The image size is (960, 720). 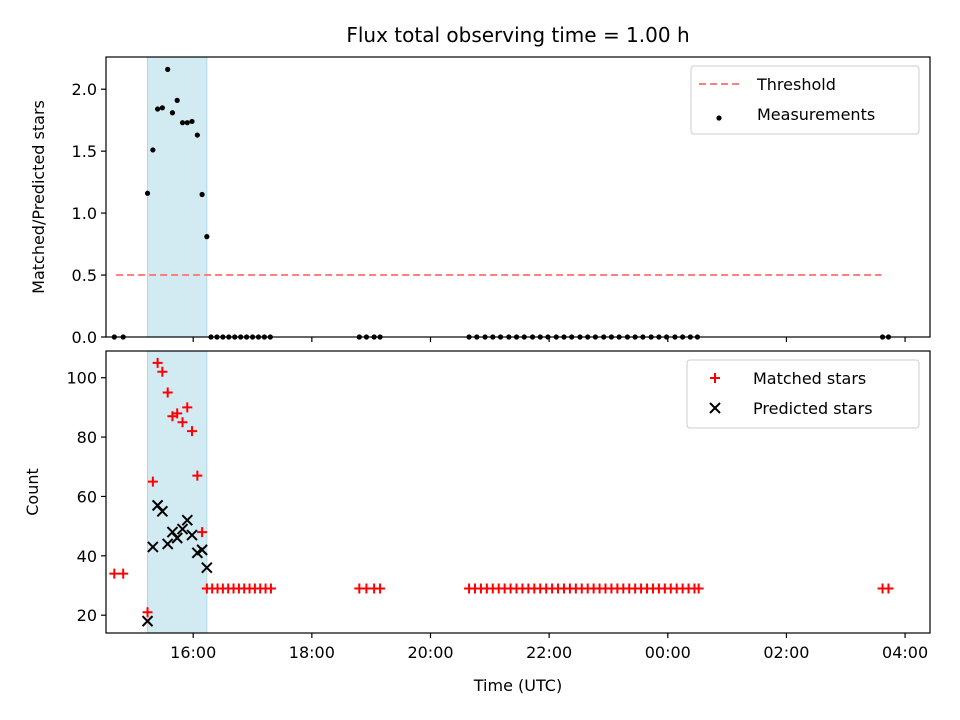 What do you see at coordinates (816, 114) in the screenshot?
I see `legend-label: Measurements` at bounding box center [816, 114].